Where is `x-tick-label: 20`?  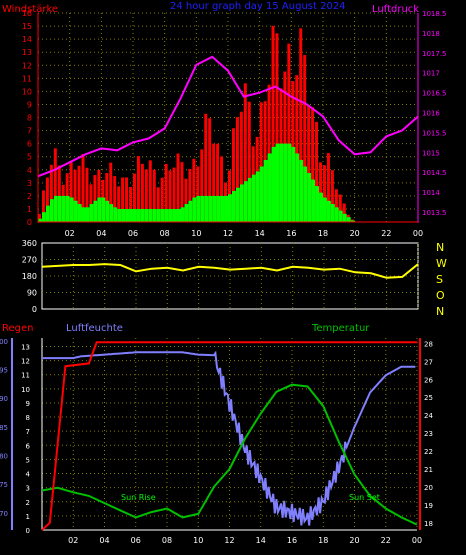
x-tick-label: 20 is located at coordinates (355, 233).